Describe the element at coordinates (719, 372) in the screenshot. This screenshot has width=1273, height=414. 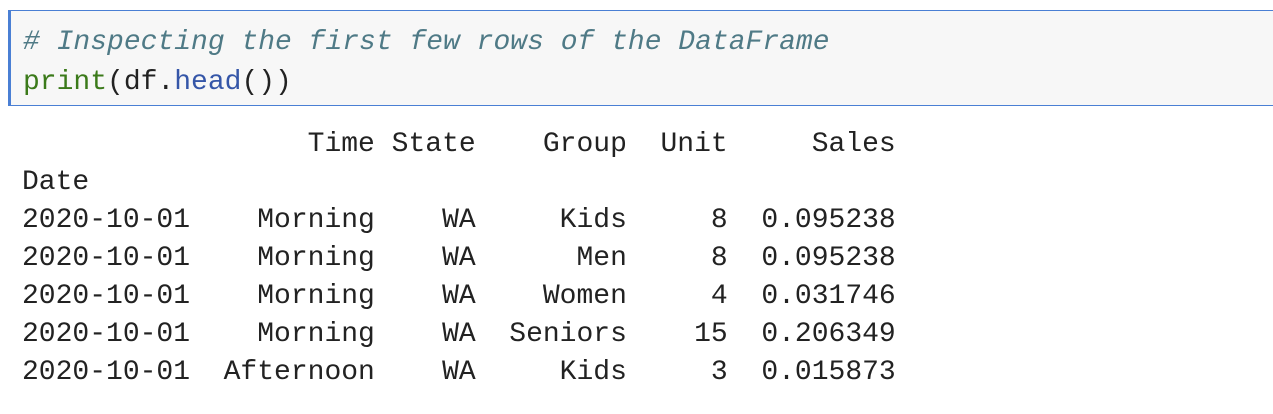
I see `table-cell: 3` at that location.